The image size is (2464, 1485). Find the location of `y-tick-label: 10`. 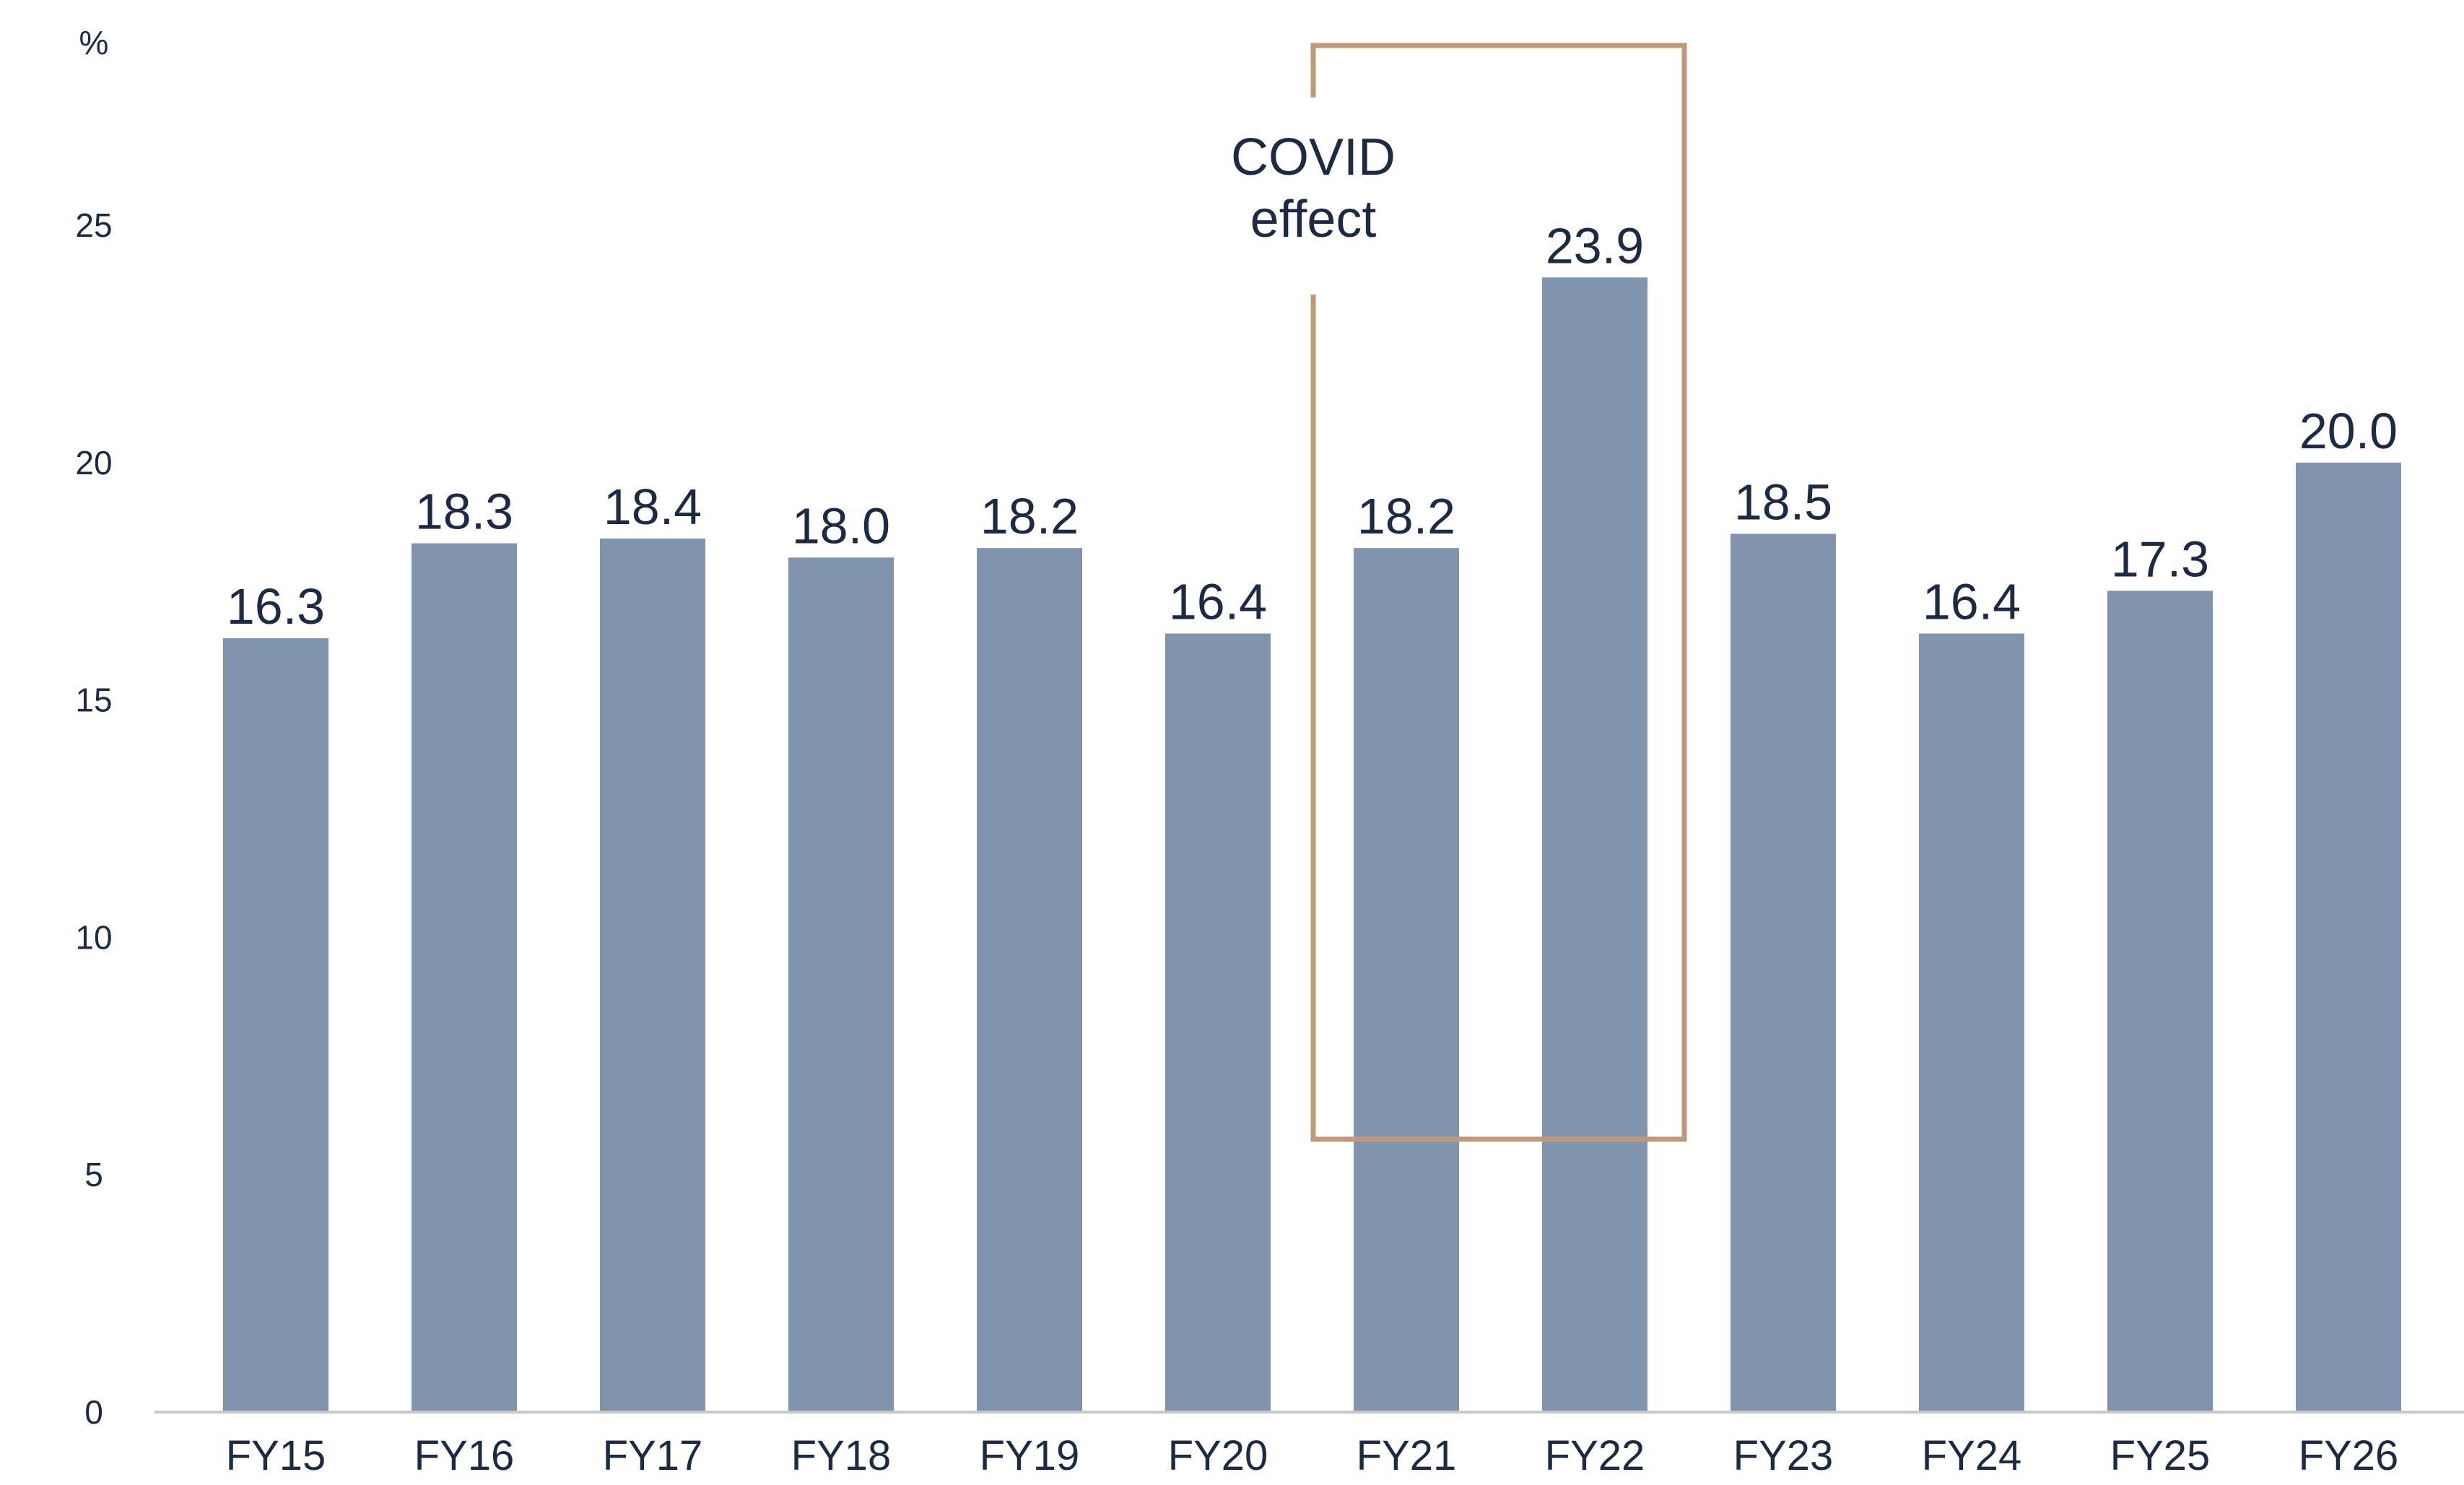

y-tick-label: 10 is located at coordinates (94, 937).